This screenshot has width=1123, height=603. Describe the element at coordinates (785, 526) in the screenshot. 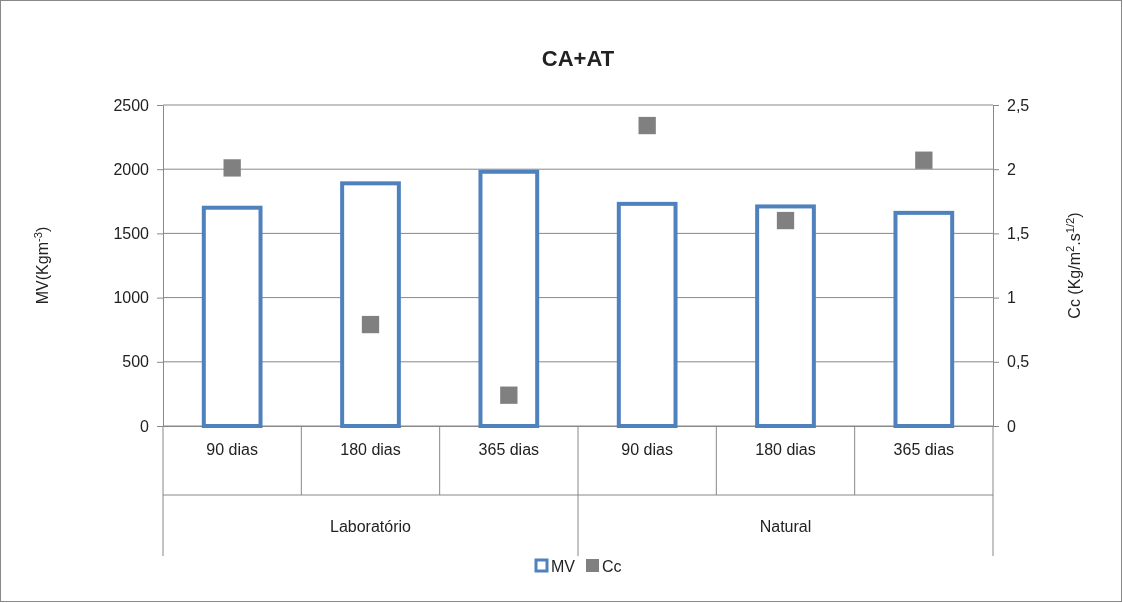

I see `text: Natural` at that location.